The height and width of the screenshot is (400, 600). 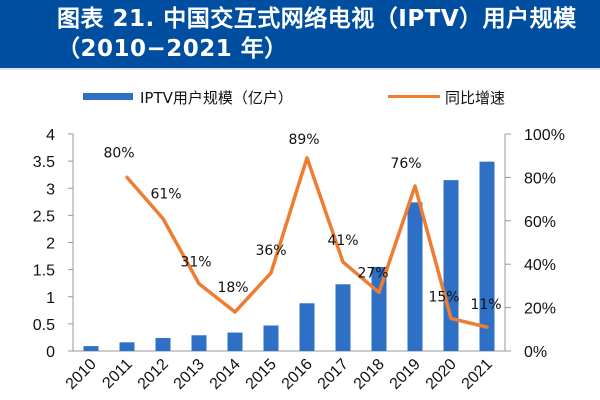 I want to click on legend-label-line: 同比增速, so click(x=475, y=98).